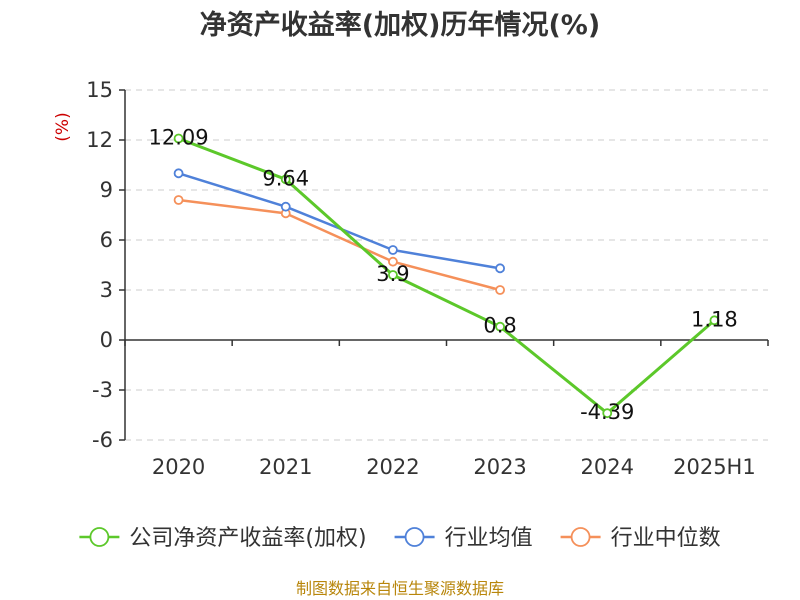 The height and width of the screenshot is (600, 800). I want to click on x-tick-label-2025h1: 2025H1, so click(714, 467).